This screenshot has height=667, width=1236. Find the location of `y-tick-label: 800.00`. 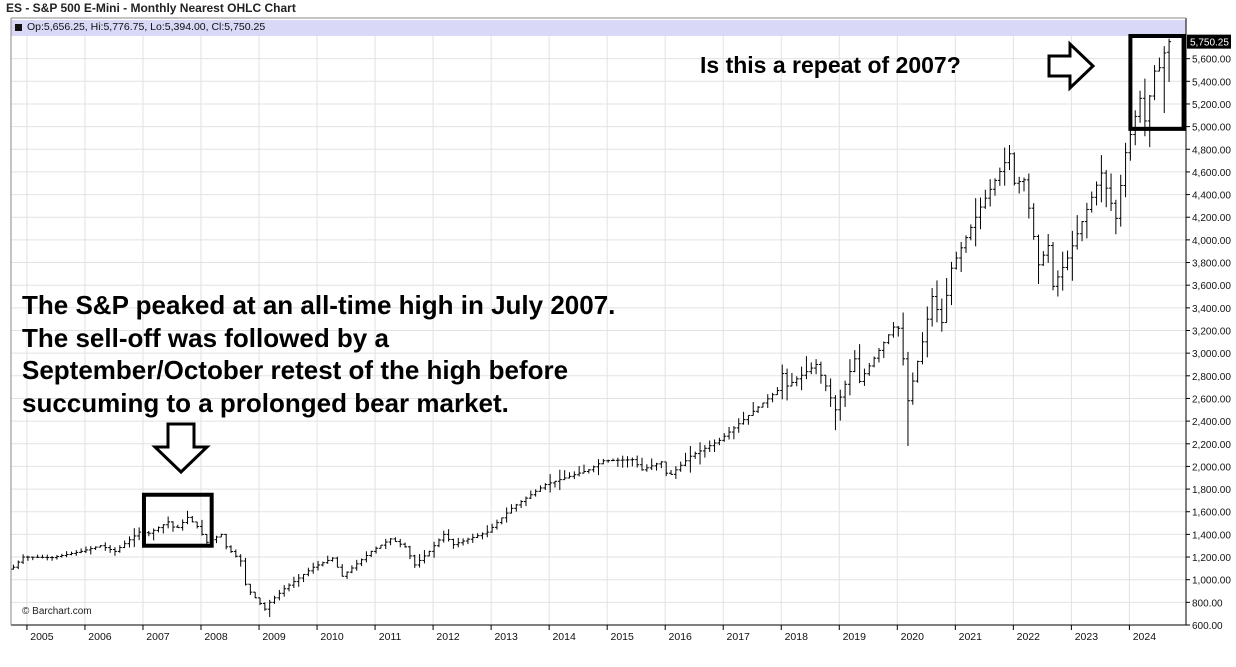

y-tick-label: 800.00 is located at coordinates (1207, 603).